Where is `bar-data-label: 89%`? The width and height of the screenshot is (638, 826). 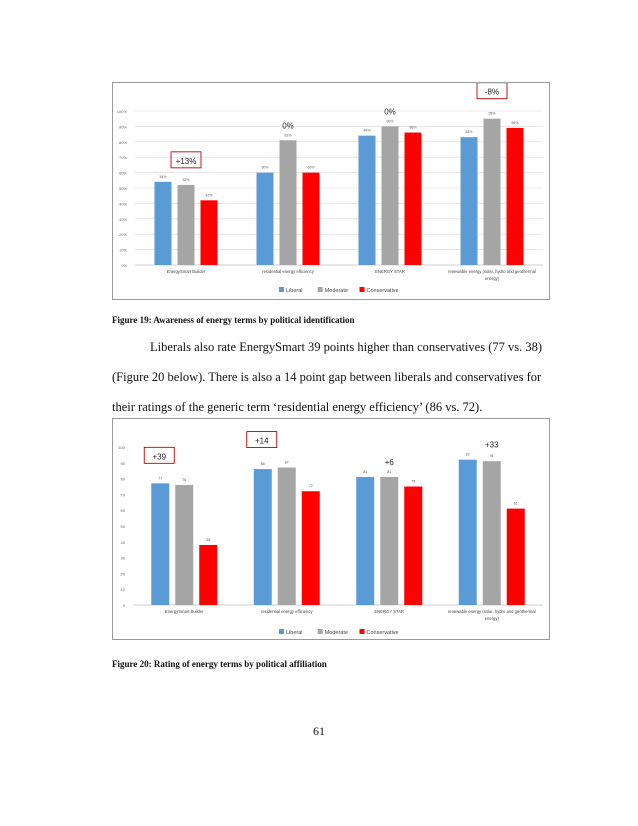
bar-data-label: 89% is located at coordinates (514, 123).